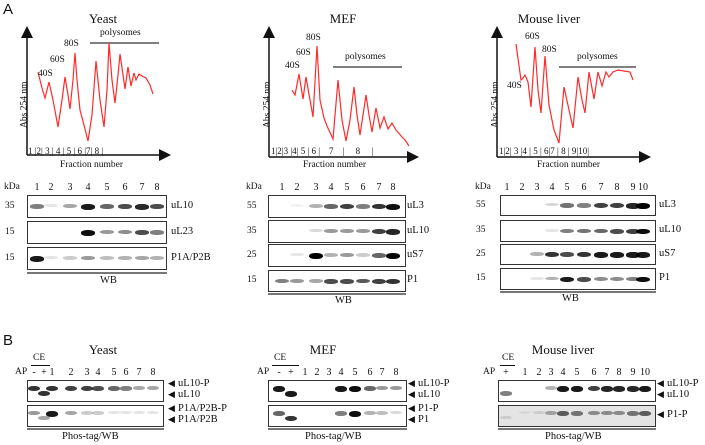  What do you see at coordinates (577, 429) in the screenshot?
I see `phos-underline` at bounding box center [577, 429].